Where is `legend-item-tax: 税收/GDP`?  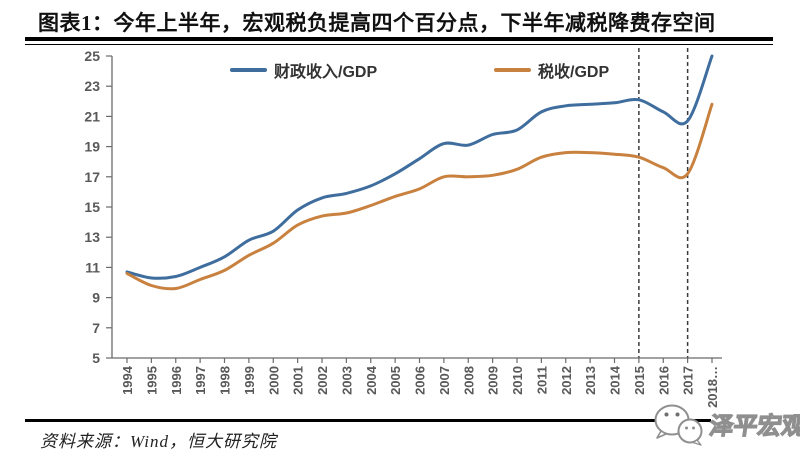
legend-item-tax: 税收/GDP is located at coordinates (551, 70).